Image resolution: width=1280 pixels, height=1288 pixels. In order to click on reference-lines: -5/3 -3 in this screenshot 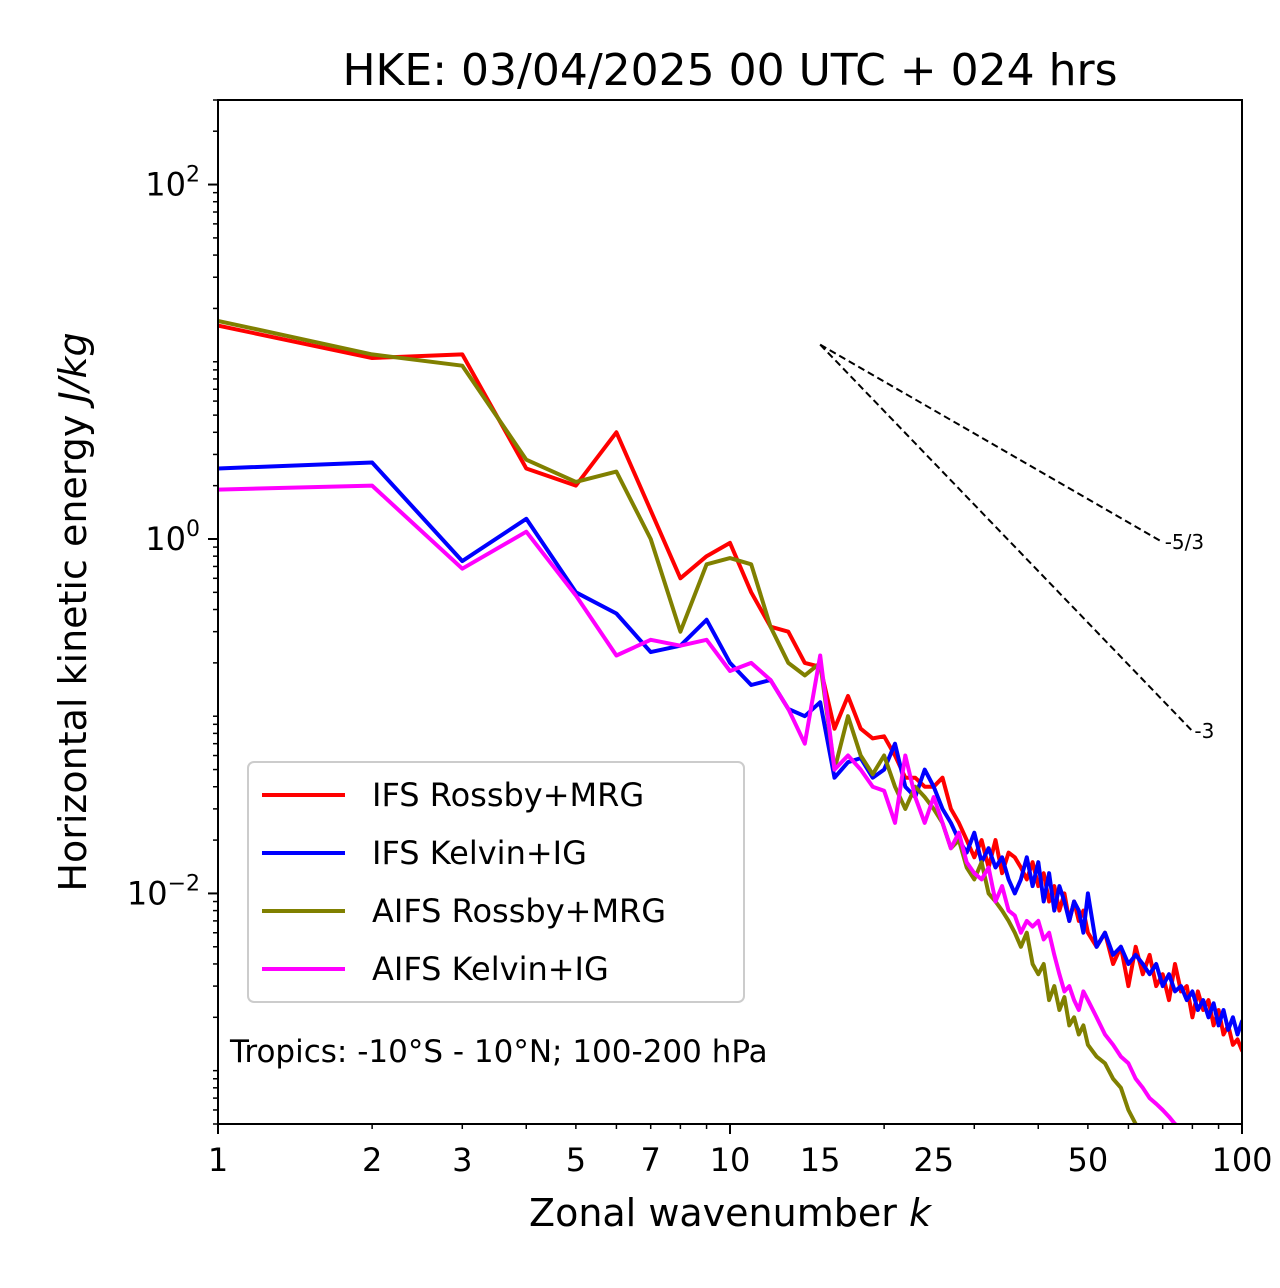, I will do `click(1016, 543)`.